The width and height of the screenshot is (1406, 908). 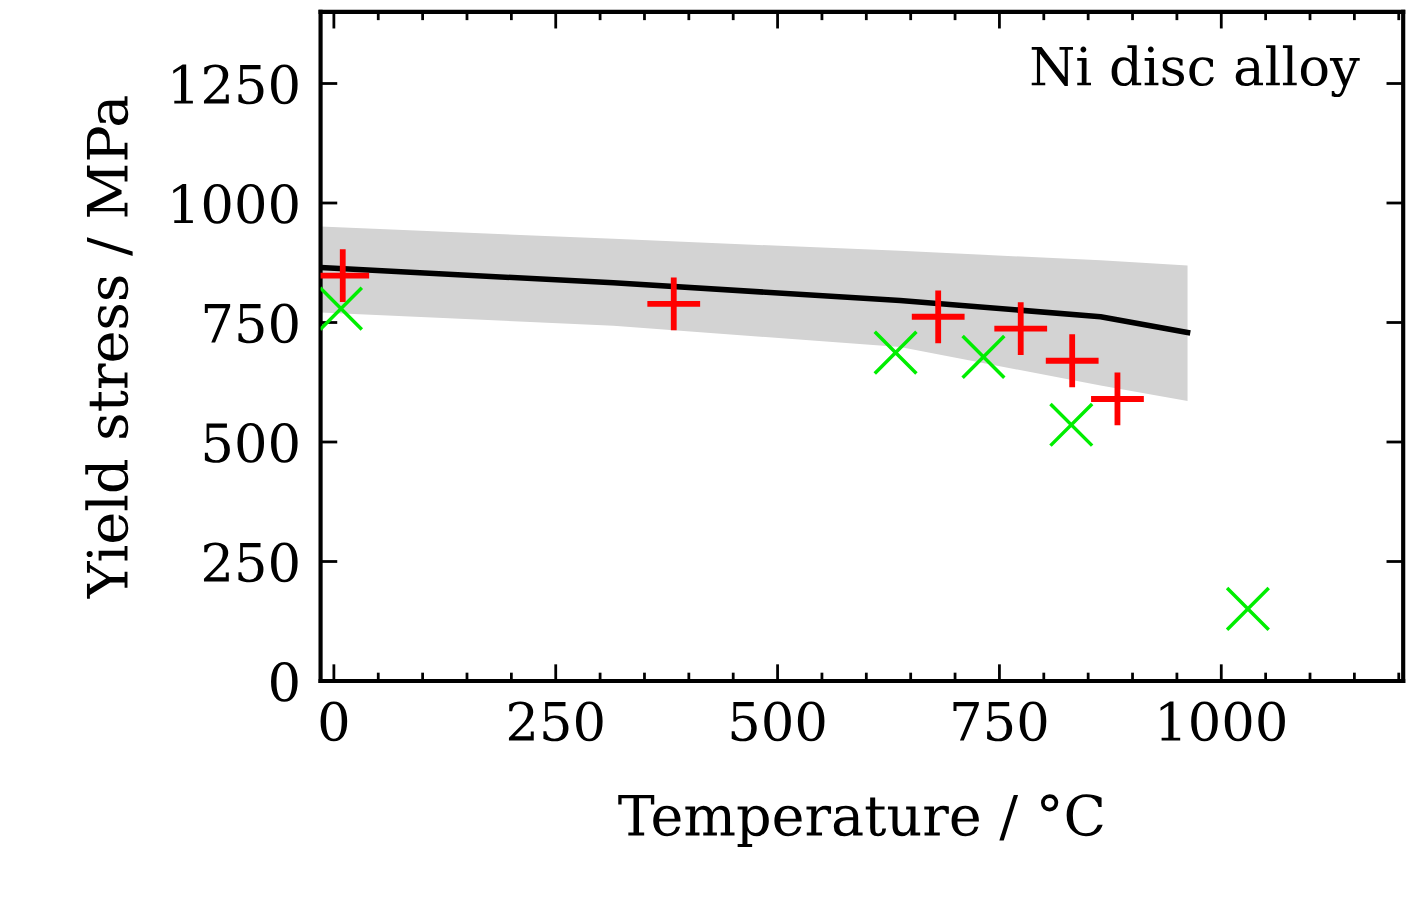 What do you see at coordinates (109, 347) in the screenshot?
I see `y-axis-title: Yield stress / MPa` at bounding box center [109, 347].